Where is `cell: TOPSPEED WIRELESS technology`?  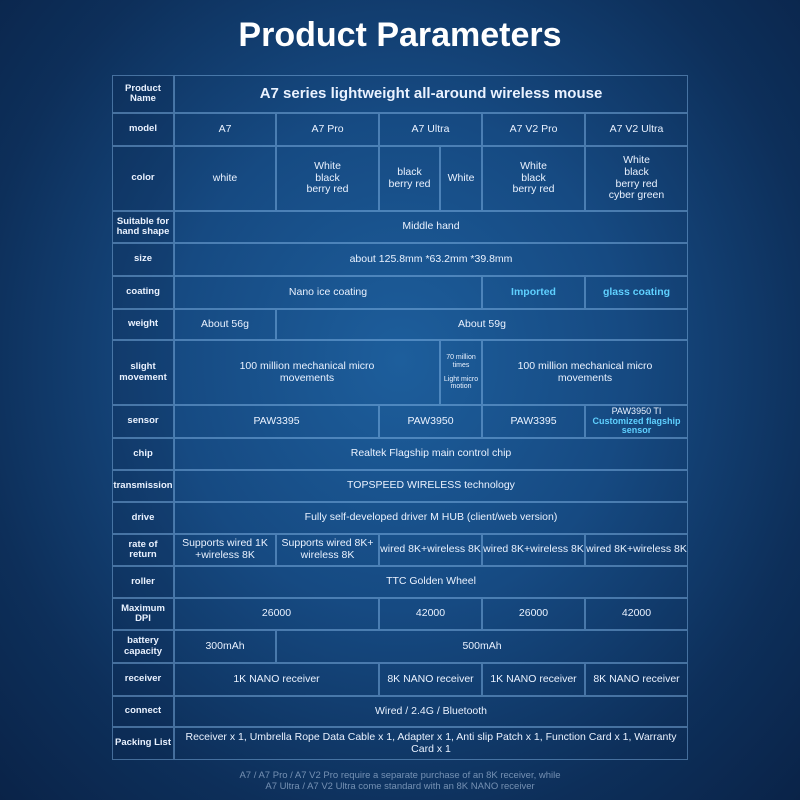
cell: TOPSPEED WIRELESS technology is located at coordinates (431, 486).